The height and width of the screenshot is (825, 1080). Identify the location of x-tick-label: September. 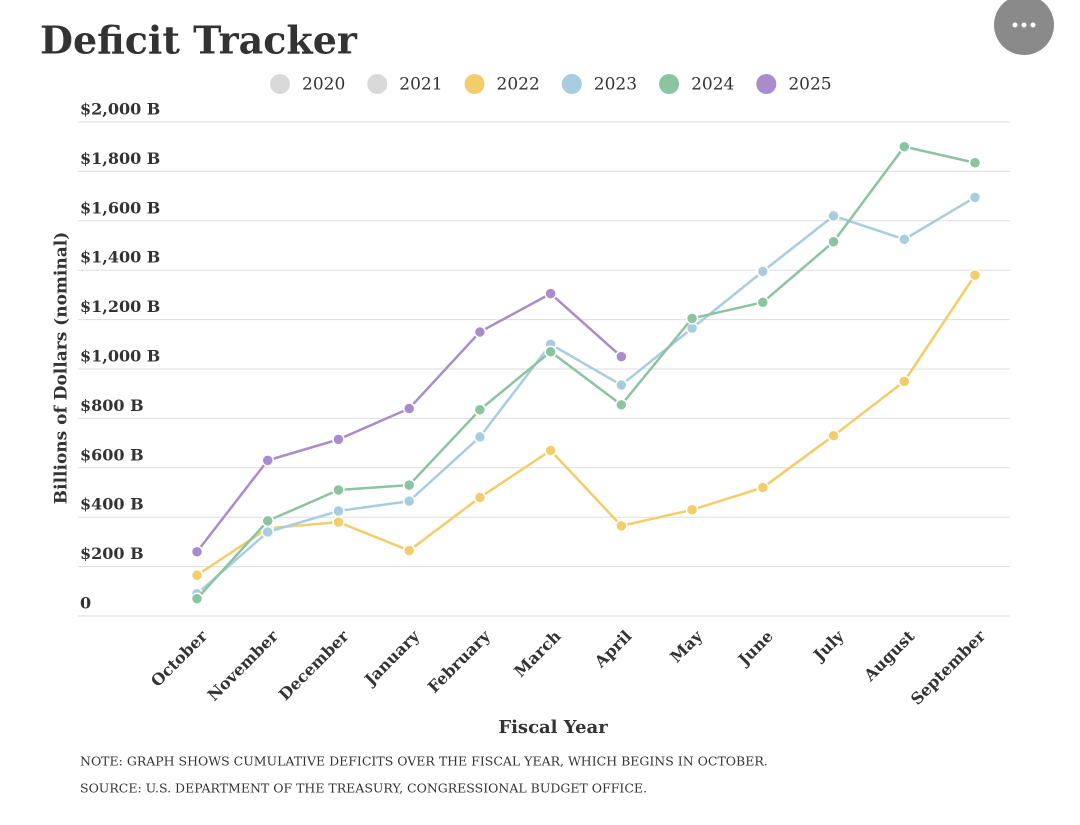
(948, 667).